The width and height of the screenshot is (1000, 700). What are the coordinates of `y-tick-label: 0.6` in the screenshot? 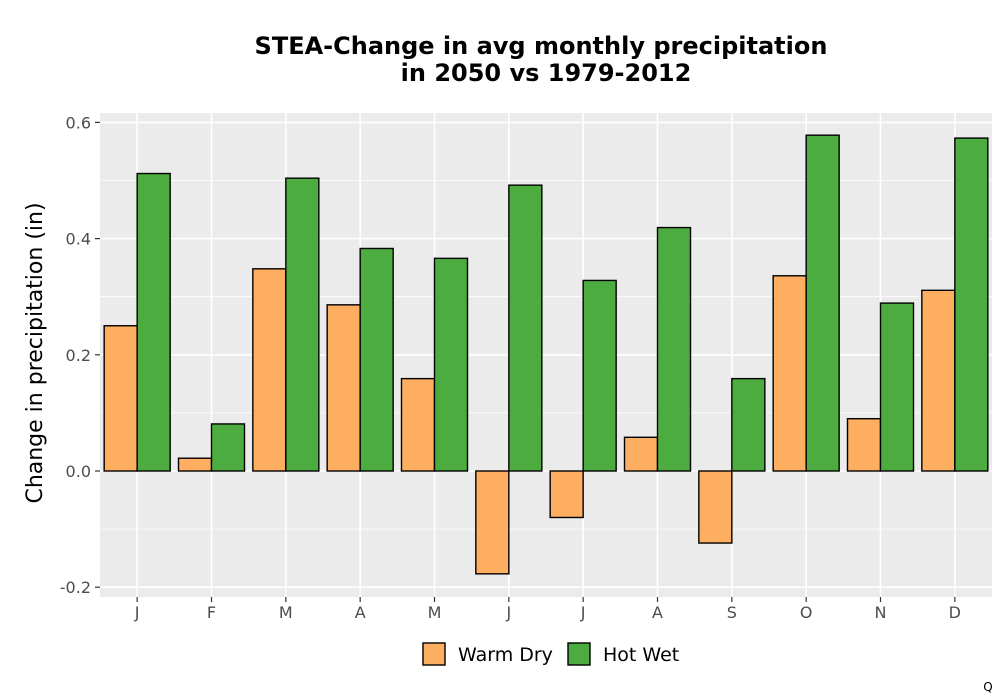 It's located at (78, 122).